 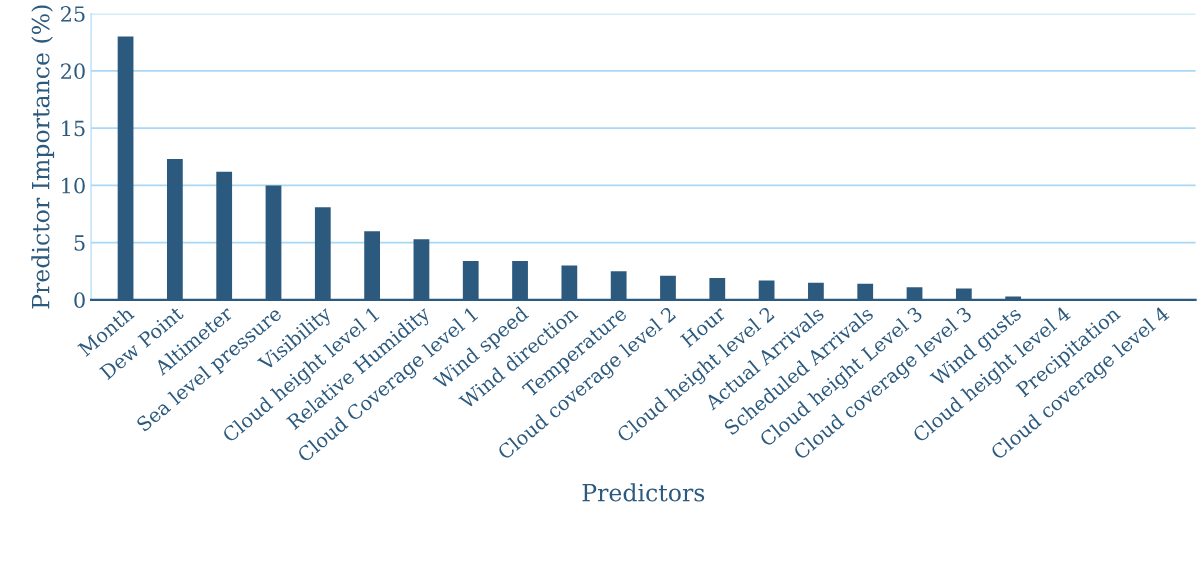 I want to click on x-axis-title: Predictors, so click(x=643, y=492).